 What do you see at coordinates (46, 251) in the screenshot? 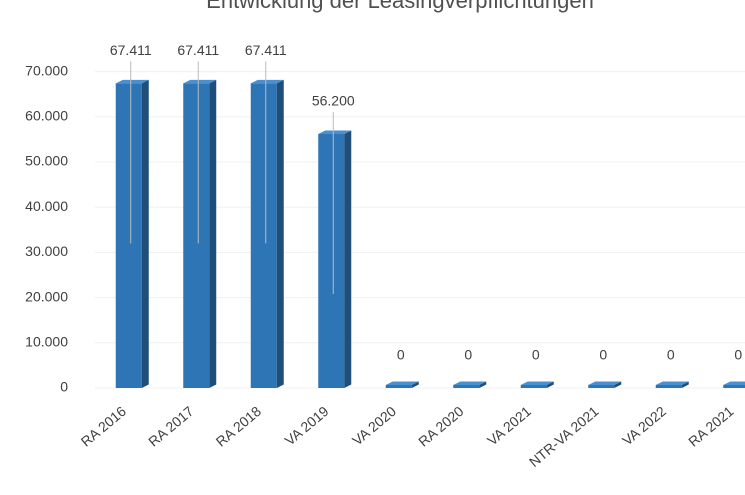
I see `y-tick-label: 30.000` at bounding box center [46, 251].